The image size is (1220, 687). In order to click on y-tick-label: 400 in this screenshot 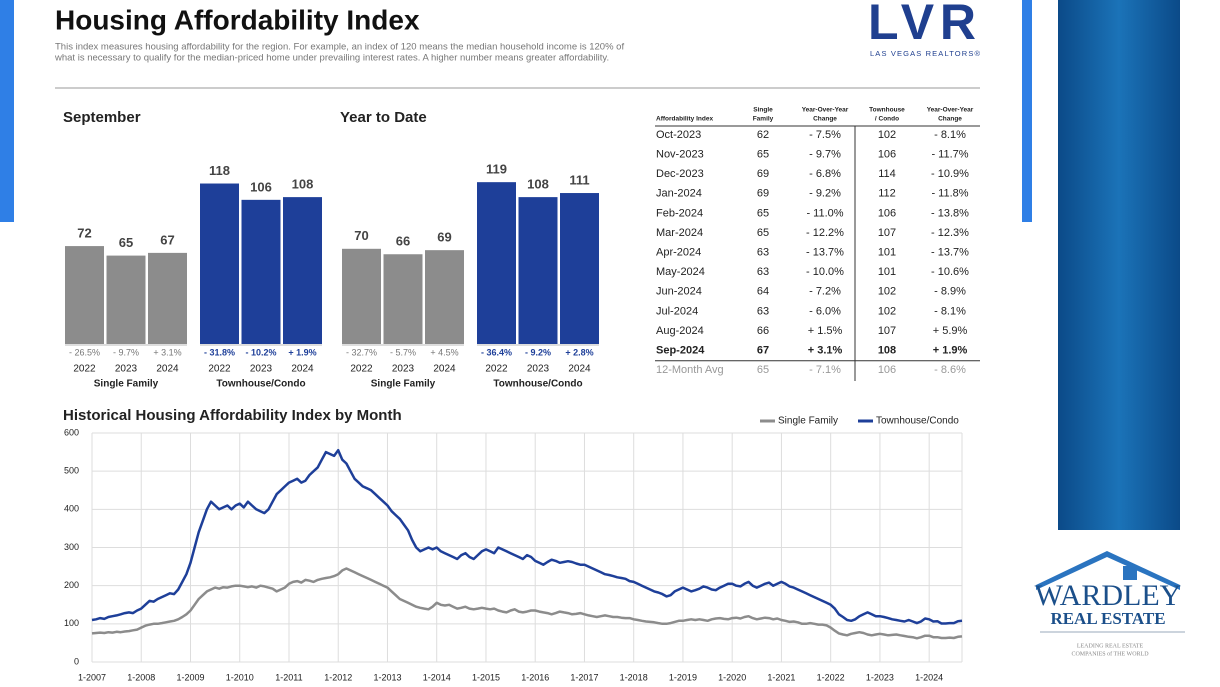, I will do `click(71, 509)`.